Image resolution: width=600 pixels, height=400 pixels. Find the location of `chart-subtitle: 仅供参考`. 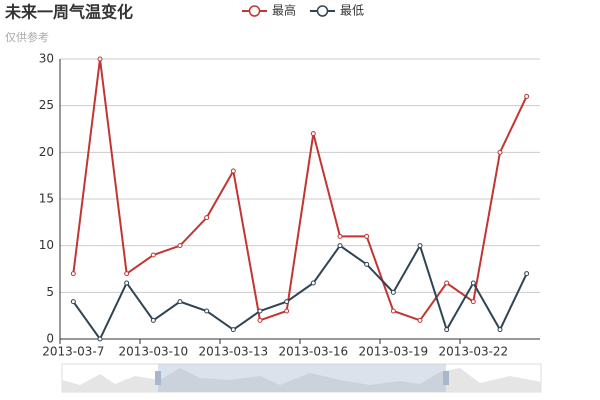

chart-subtitle: 仅供参考 is located at coordinates (27, 37).